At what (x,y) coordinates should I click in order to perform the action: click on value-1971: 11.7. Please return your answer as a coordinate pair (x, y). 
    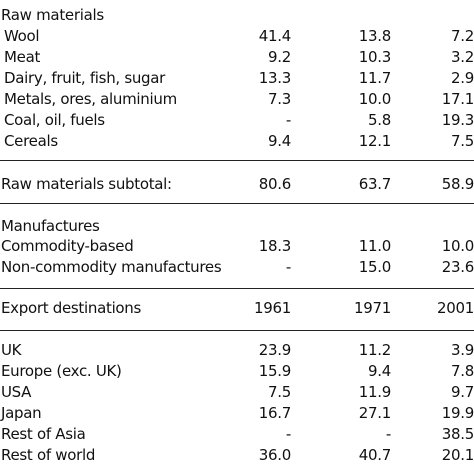
    Looking at the image, I should click on (375, 78).